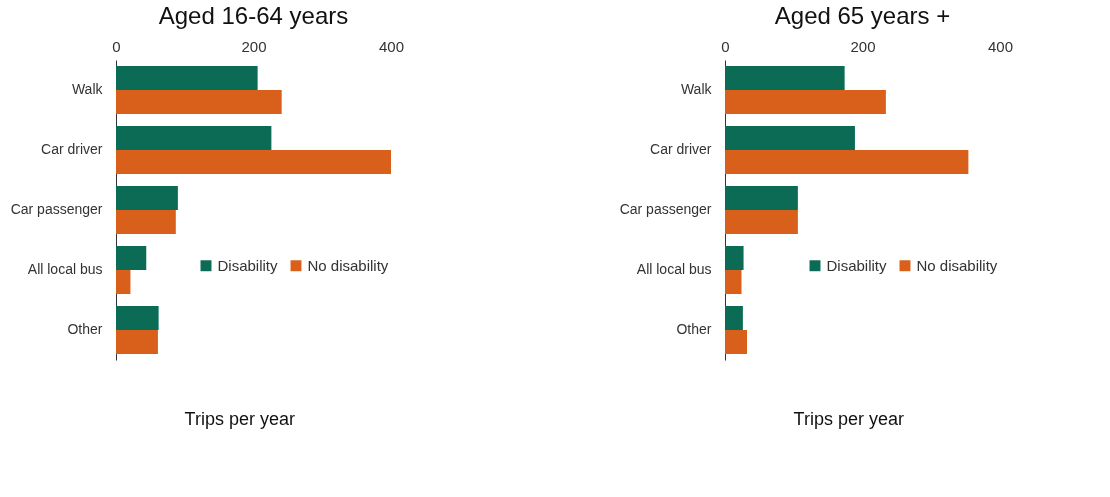 Image resolution: width=1110 pixels, height=497 pixels. Describe the element at coordinates (253, 15) in the screenshot. I see `chart-title: Aged 16-64 years` at that location.